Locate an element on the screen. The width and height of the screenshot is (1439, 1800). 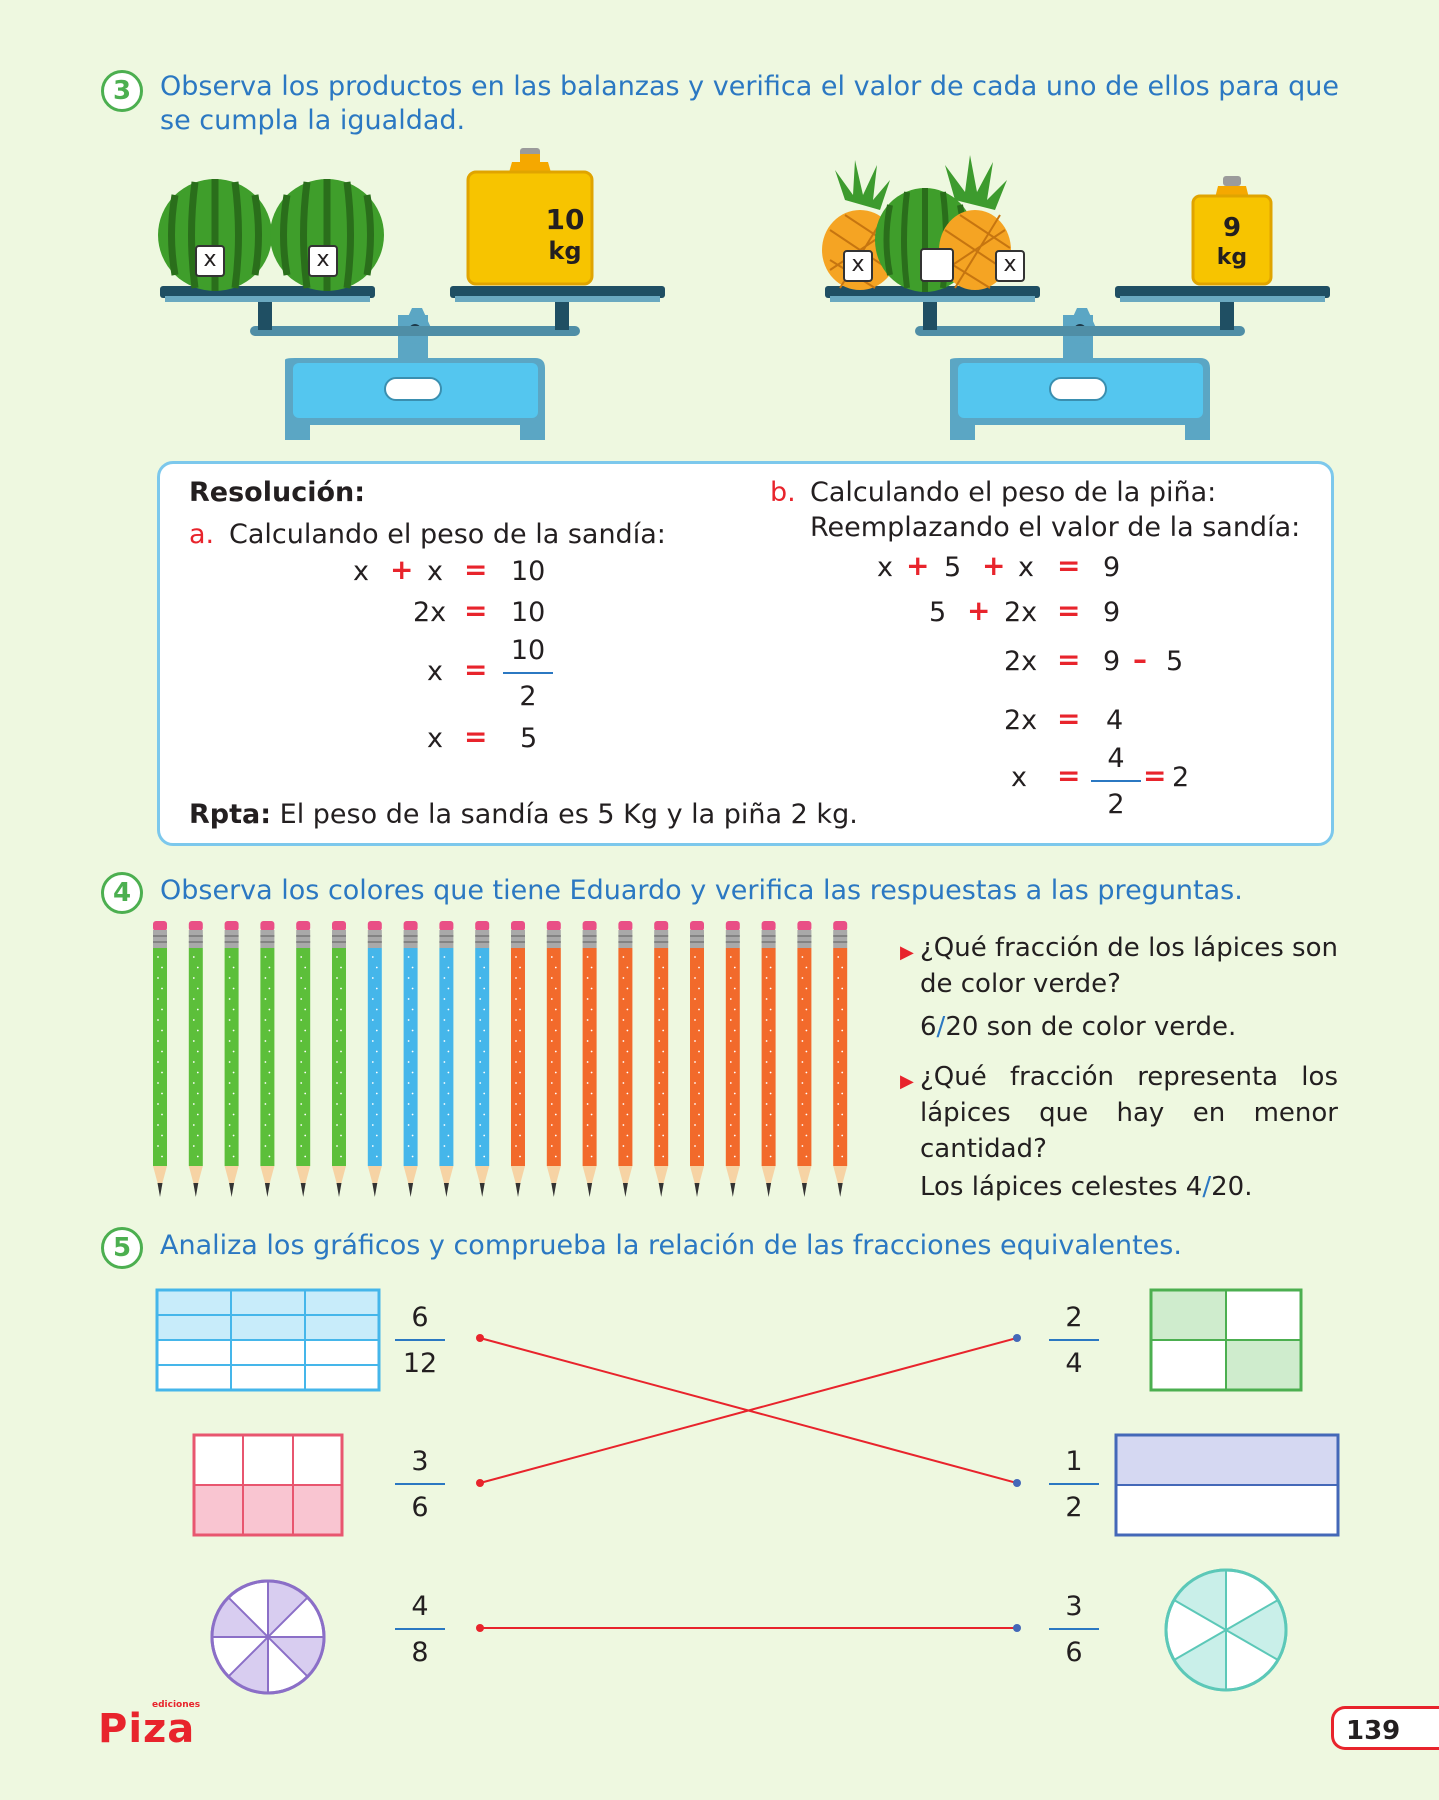
eq-a4-result: 5 is located at coordinates (529, 738).